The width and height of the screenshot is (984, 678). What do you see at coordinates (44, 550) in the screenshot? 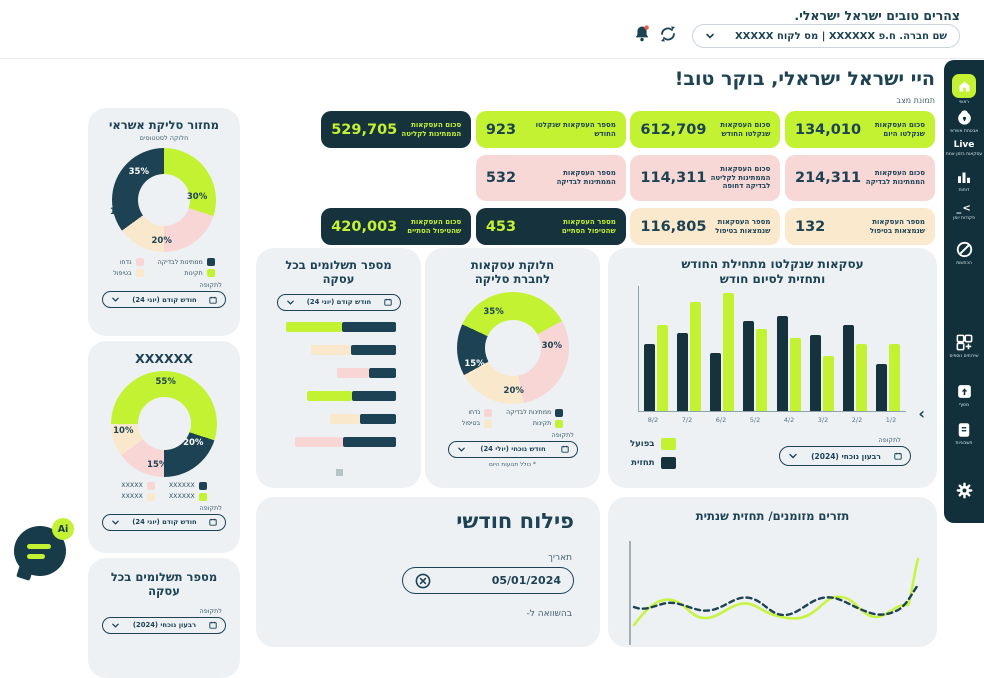
I see `chat-assistant-button: Ai` at bounding box center [44, 550].